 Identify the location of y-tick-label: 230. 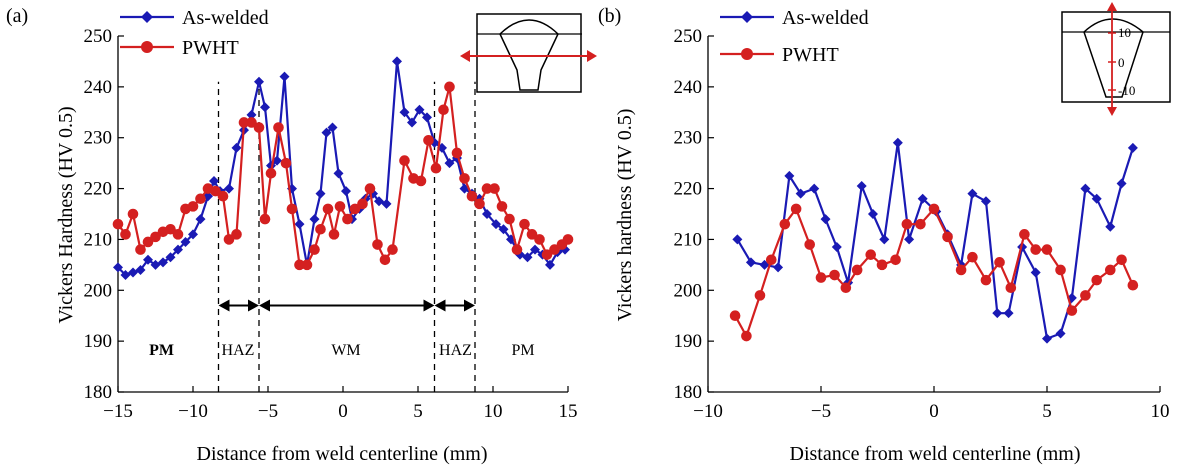
(688, 138).